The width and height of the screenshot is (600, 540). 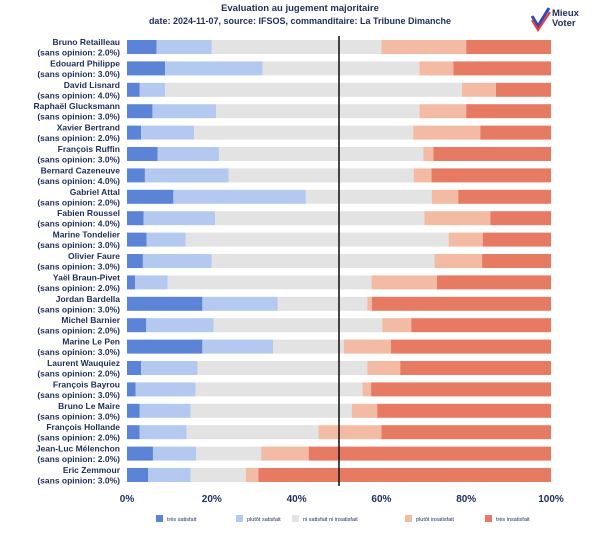 I want to click on candidate-label: Bruno Retailleau, so click(x=86, y=42).